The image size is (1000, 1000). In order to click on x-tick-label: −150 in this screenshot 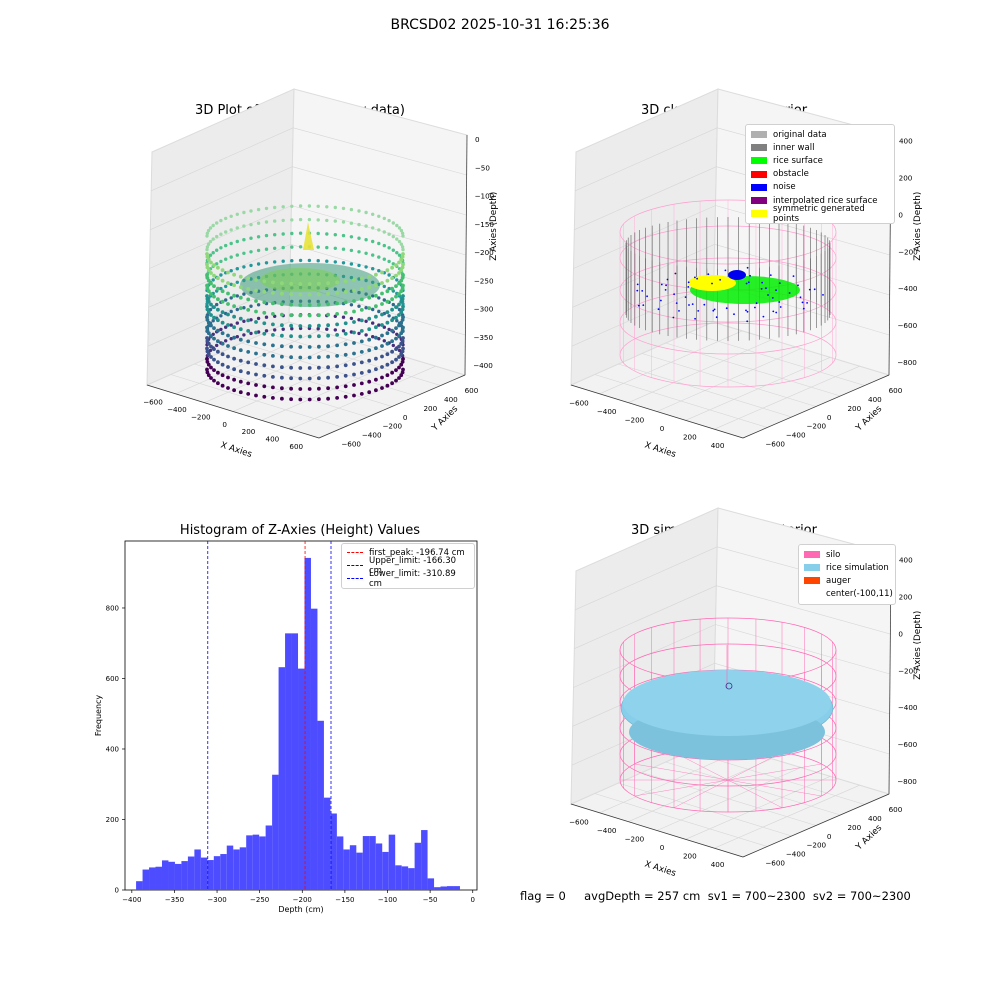, I will do `click(344, 900)`.